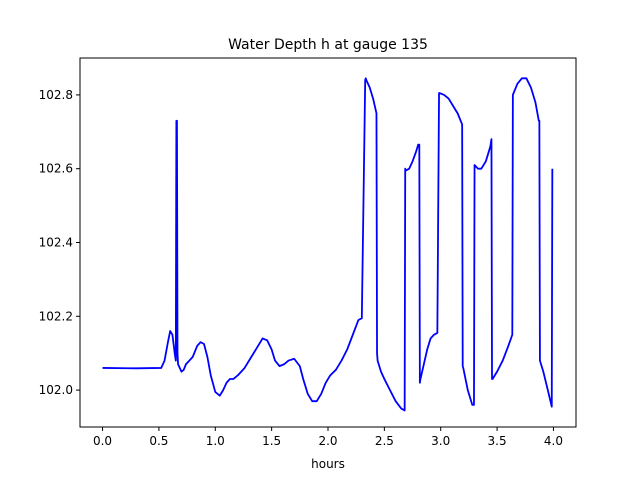 The image size is (640, 480). What do you see at coordinates (56, 95) in the screenshot?
I see `y-tick-label: 102.8` at bounding box center [56, 95].